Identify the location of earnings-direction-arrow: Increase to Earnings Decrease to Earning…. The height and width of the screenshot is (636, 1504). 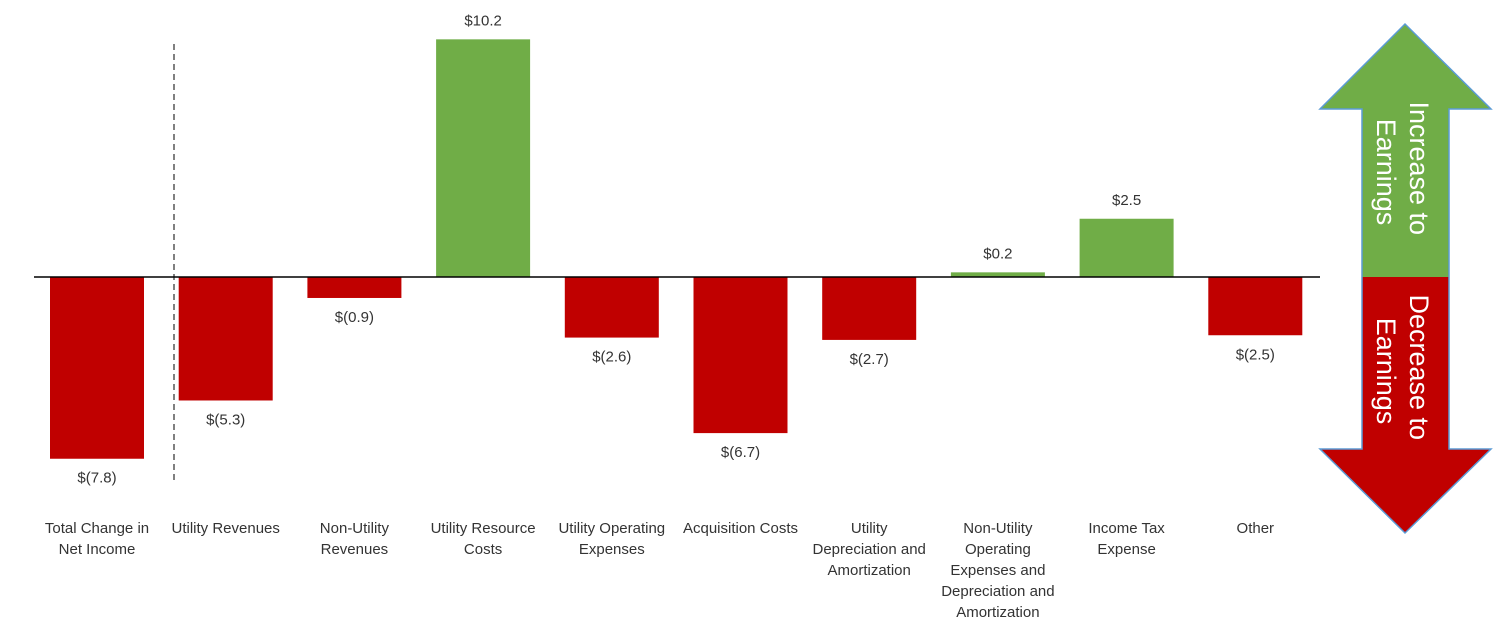
(1405, 278).